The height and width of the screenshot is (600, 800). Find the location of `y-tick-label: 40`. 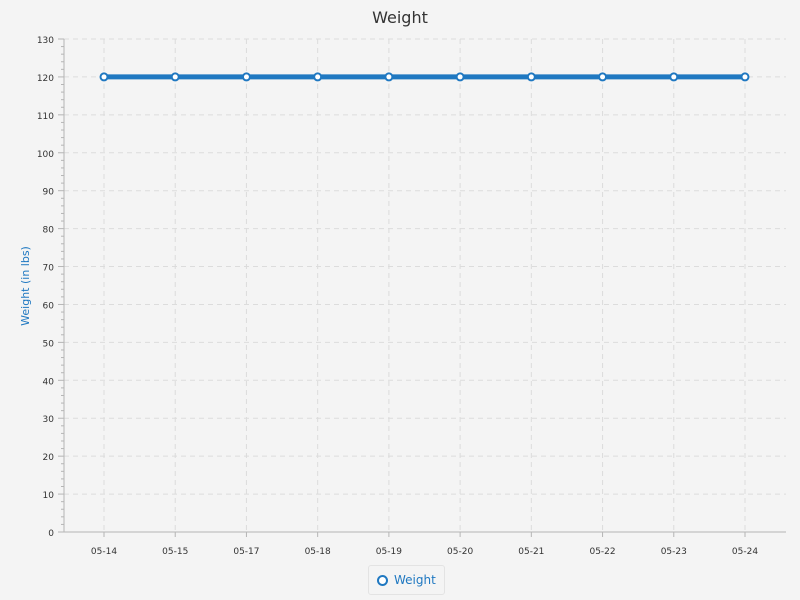

y-tick-label: 40 is located at coordinates (49, 382).